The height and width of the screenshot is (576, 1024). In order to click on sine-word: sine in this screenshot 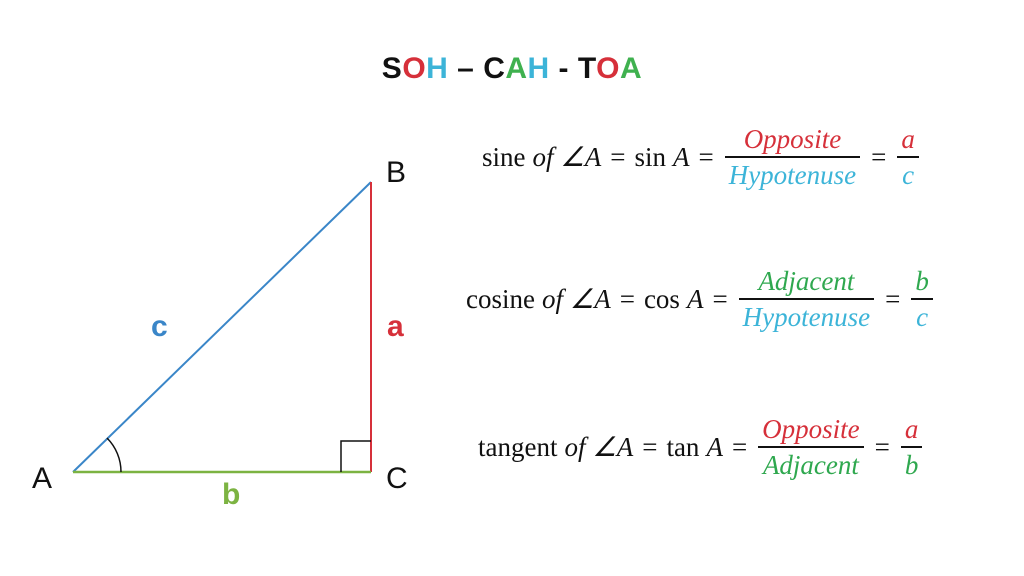, I will do `click(504, 156)`.